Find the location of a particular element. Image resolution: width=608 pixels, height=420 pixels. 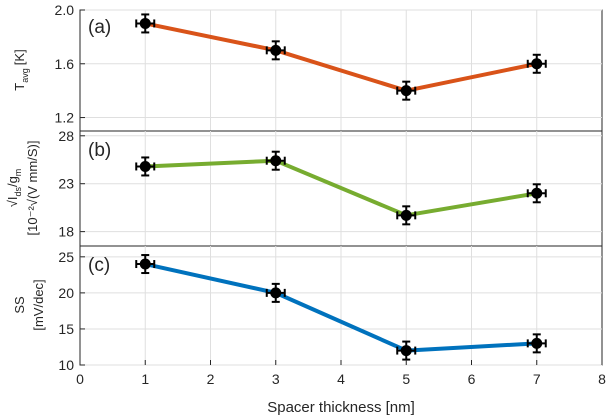

series-line-b is located at coordinates (341, 188).